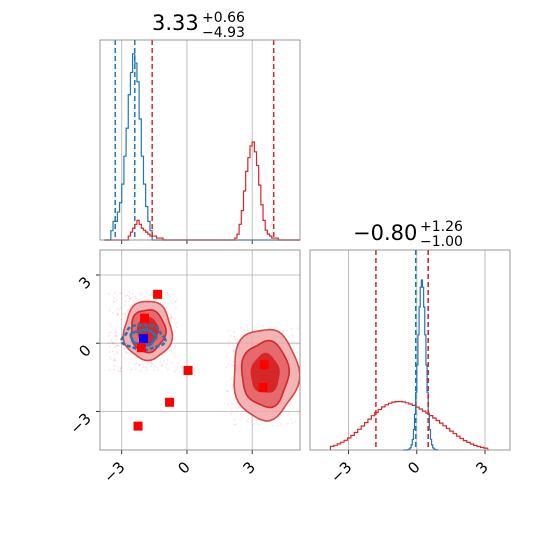 Image resolution: width=550 pixels, height=550 pixels. What do you see at coordinates (84, 350) in the screenshot?
I see `y-tick-label-joint-1: 0` at bounding box center [84, 350].